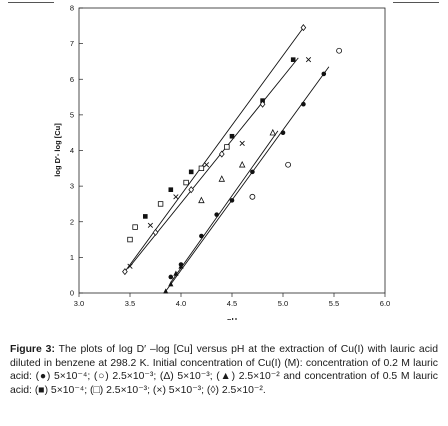 This screenshot has width=448, height=426. Describe the element at coordinates (72, 8) in the screenshot. I see `y-tick-label: 8` at that location.